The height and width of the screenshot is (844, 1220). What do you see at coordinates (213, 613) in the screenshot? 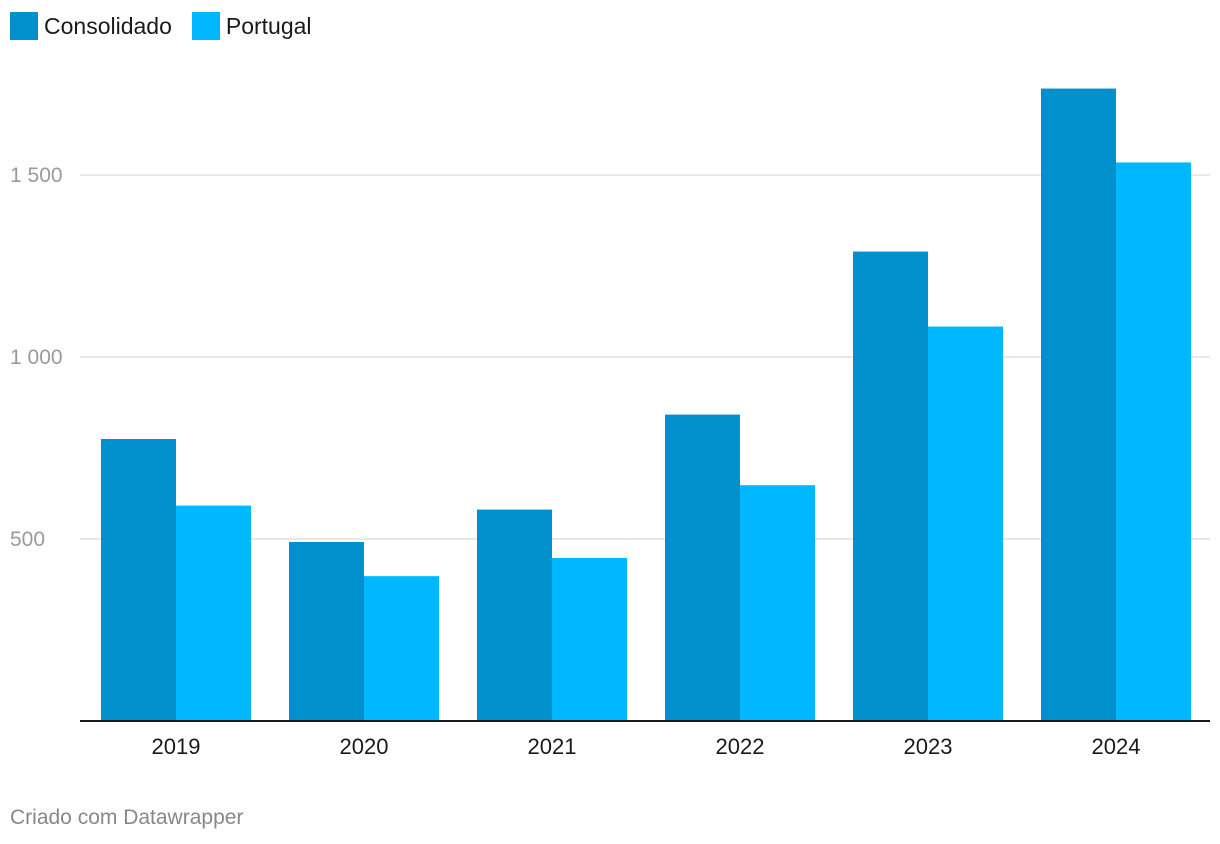
I see `bar-portugal-2019` at bounding box center [213, 613].